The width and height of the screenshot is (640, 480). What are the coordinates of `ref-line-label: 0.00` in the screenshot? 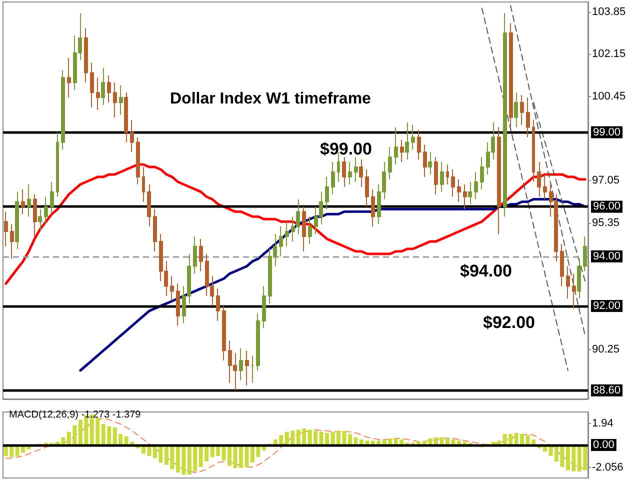 It's located at (603, 445).